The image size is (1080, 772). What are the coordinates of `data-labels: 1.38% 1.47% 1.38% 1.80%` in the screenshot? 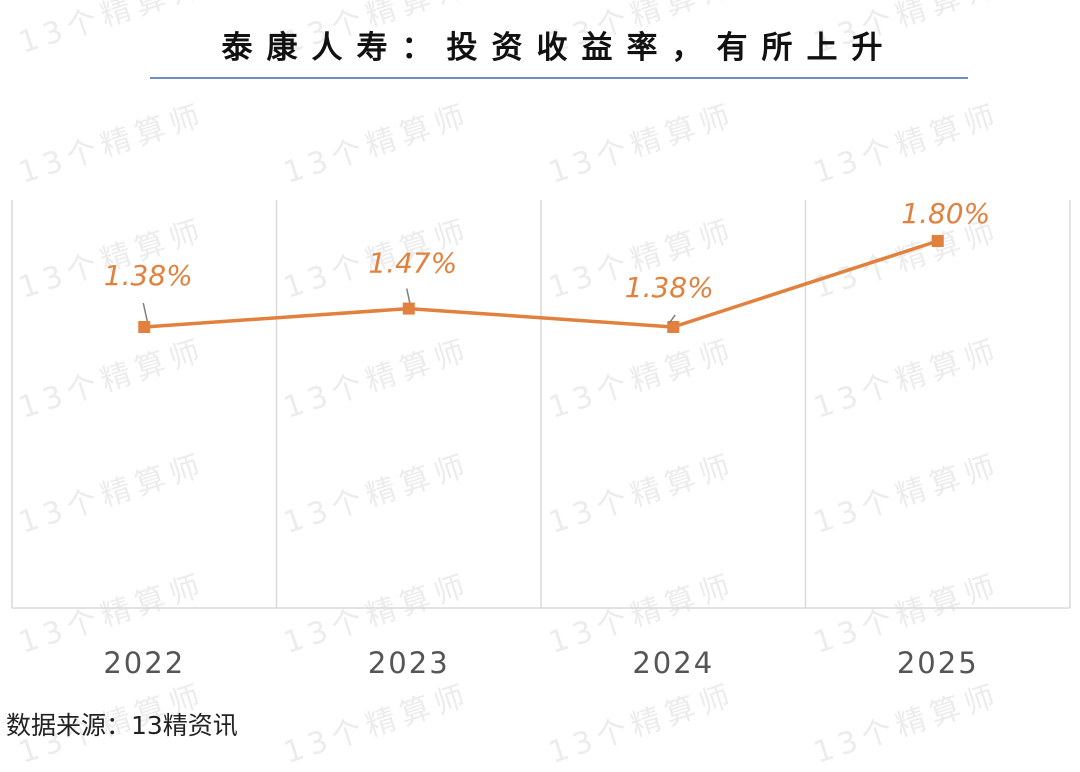 It's located at (547, 260).